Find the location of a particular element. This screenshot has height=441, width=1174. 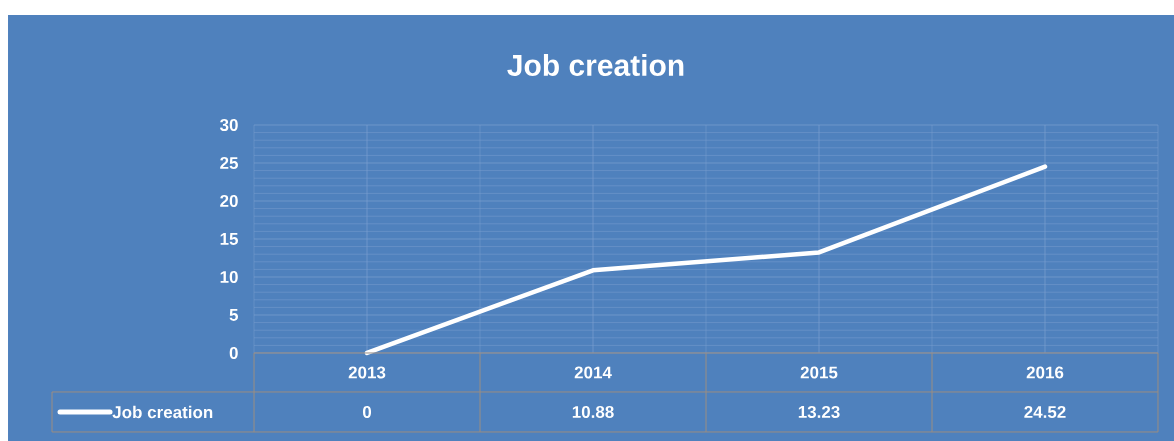

y-tick-label: 30 is located at coordinates (228, 125).